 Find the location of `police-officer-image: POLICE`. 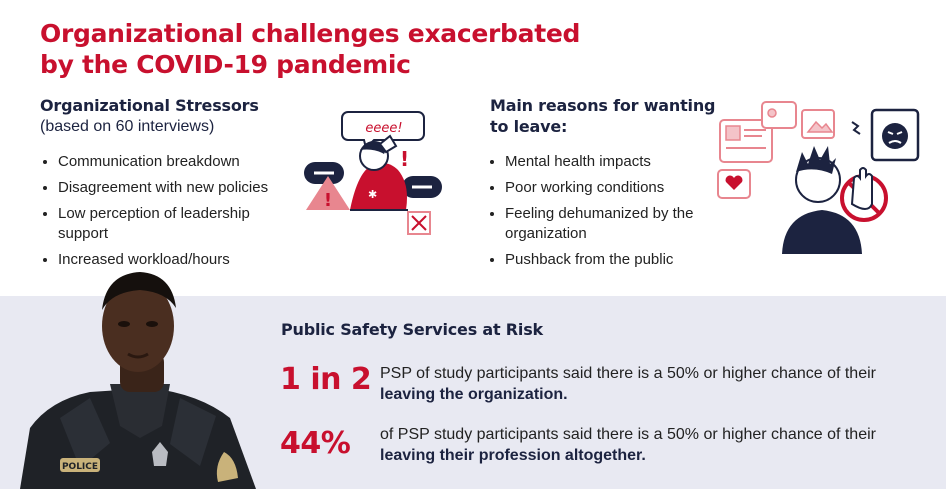

police-officer-image: POLICE is located at coordinates (138, 380).